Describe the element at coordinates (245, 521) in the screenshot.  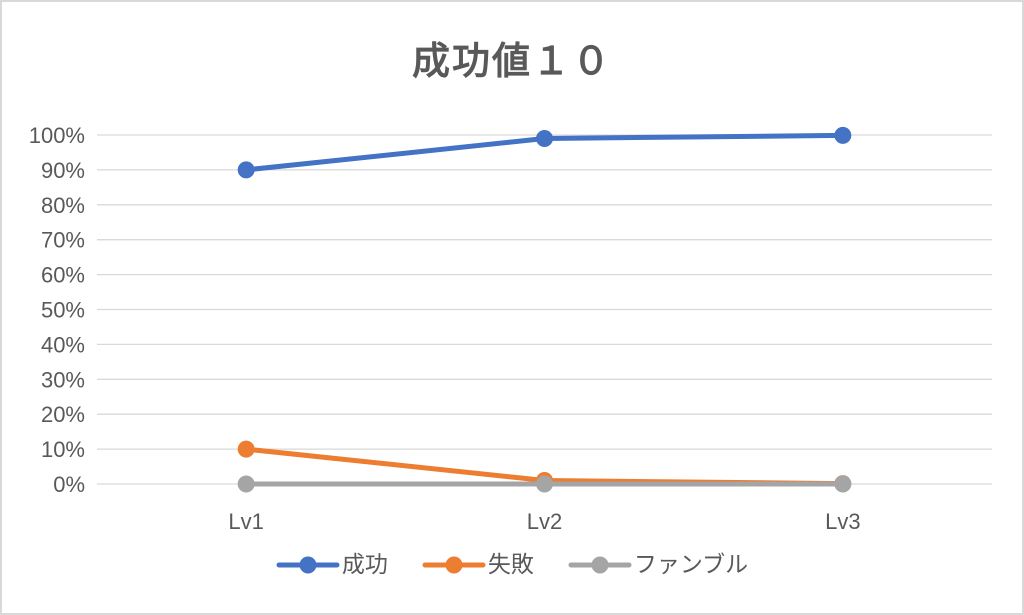
I see `x-axis-category-label: Lv1` at that location.